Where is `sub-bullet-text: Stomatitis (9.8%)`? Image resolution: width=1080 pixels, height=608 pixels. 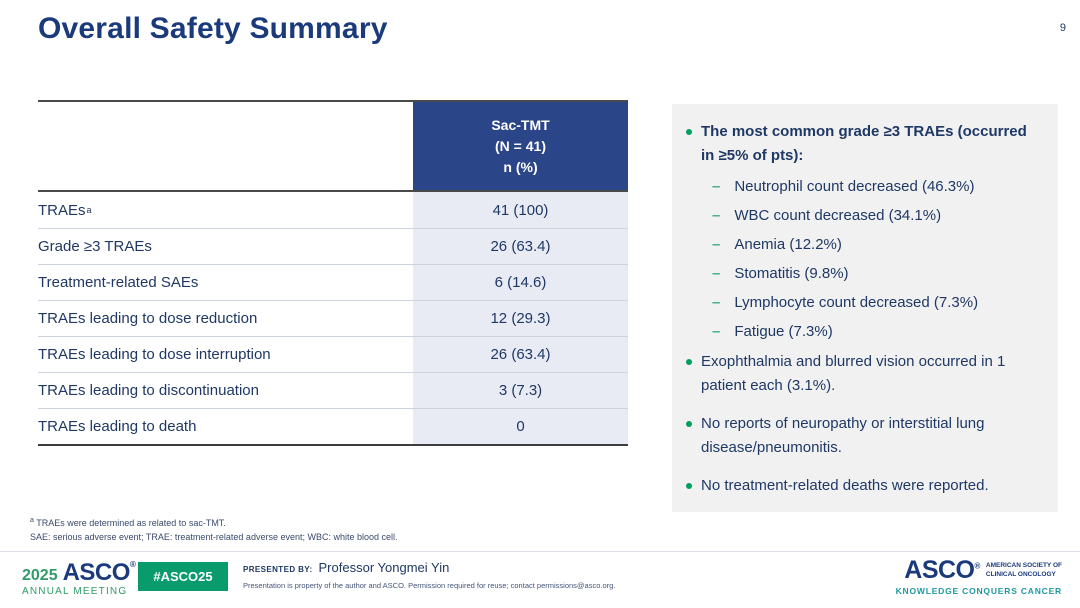
sub-bullet-text: Stomatitis (9.8%) is located at coordinates (791, 273).